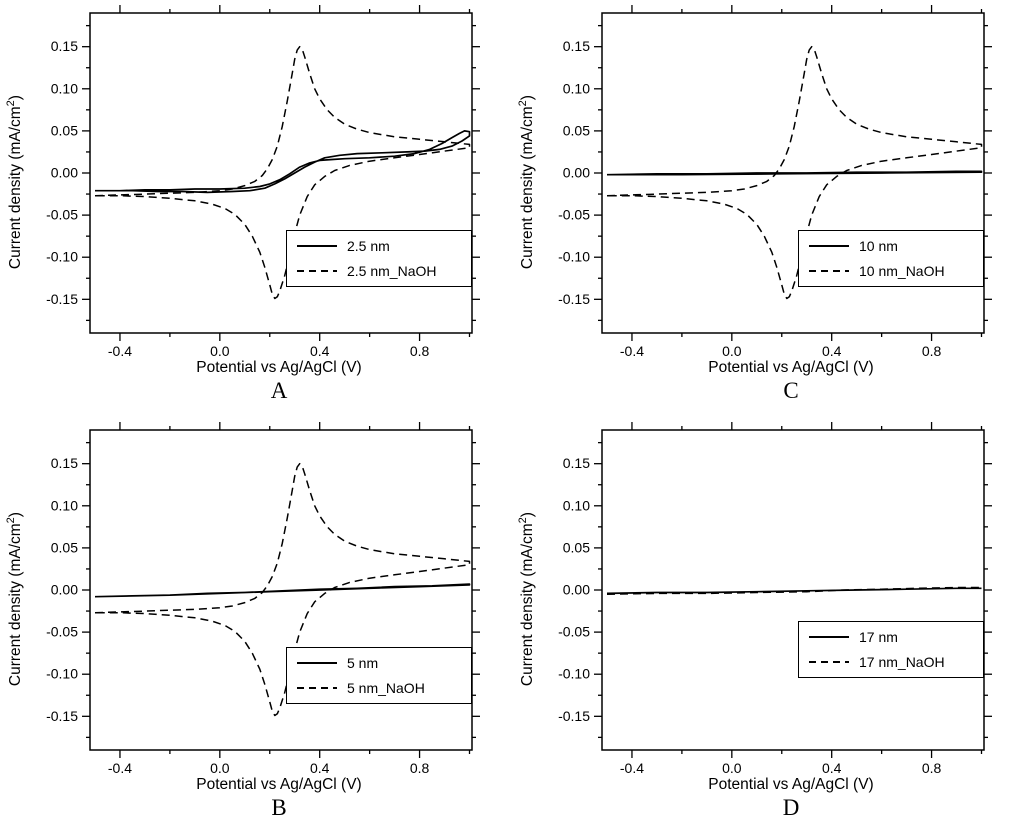 This screenshot has width=1024, height=835. I want to click on y-axis-label-a: Current density (mA/cm2), so click(15, 182).